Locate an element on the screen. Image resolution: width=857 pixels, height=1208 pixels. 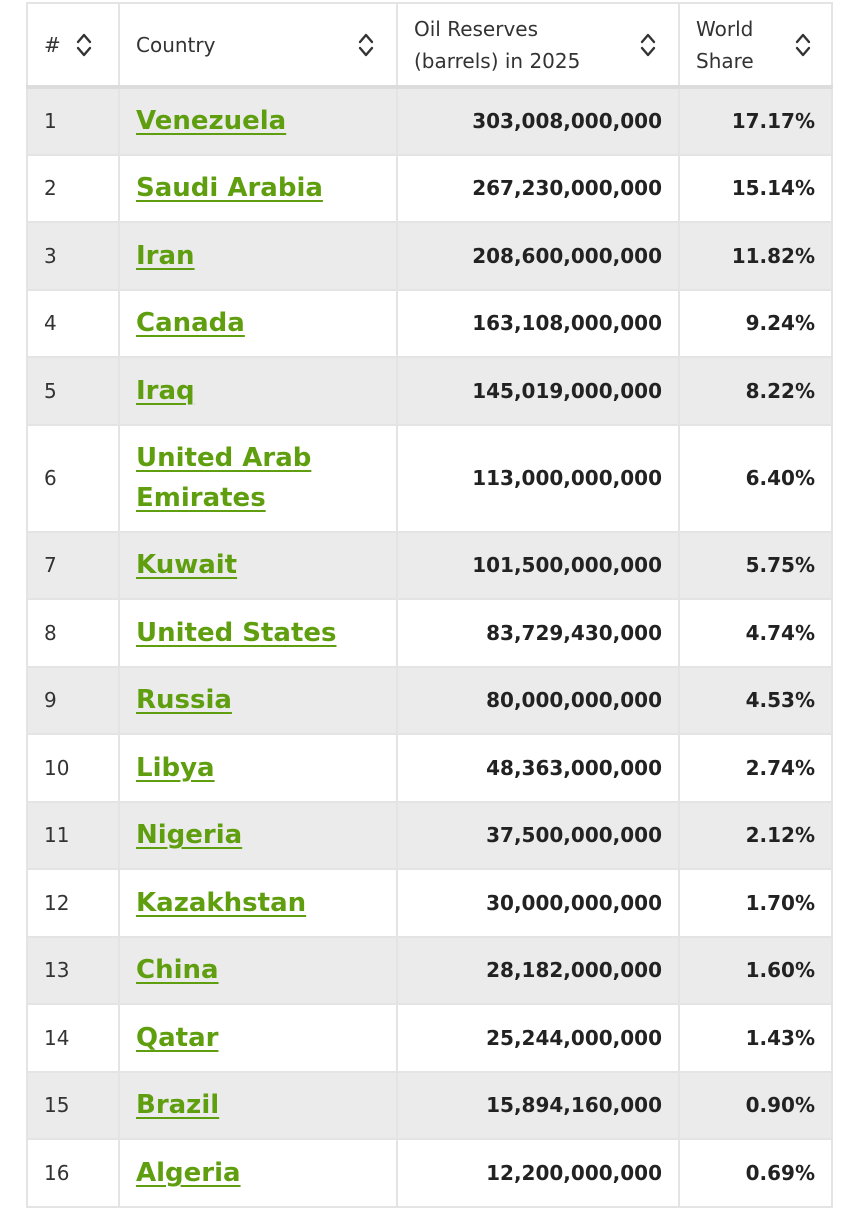
table-row: 13 China 28,182,000,000 1.60% is located at coordinates (429, 970).